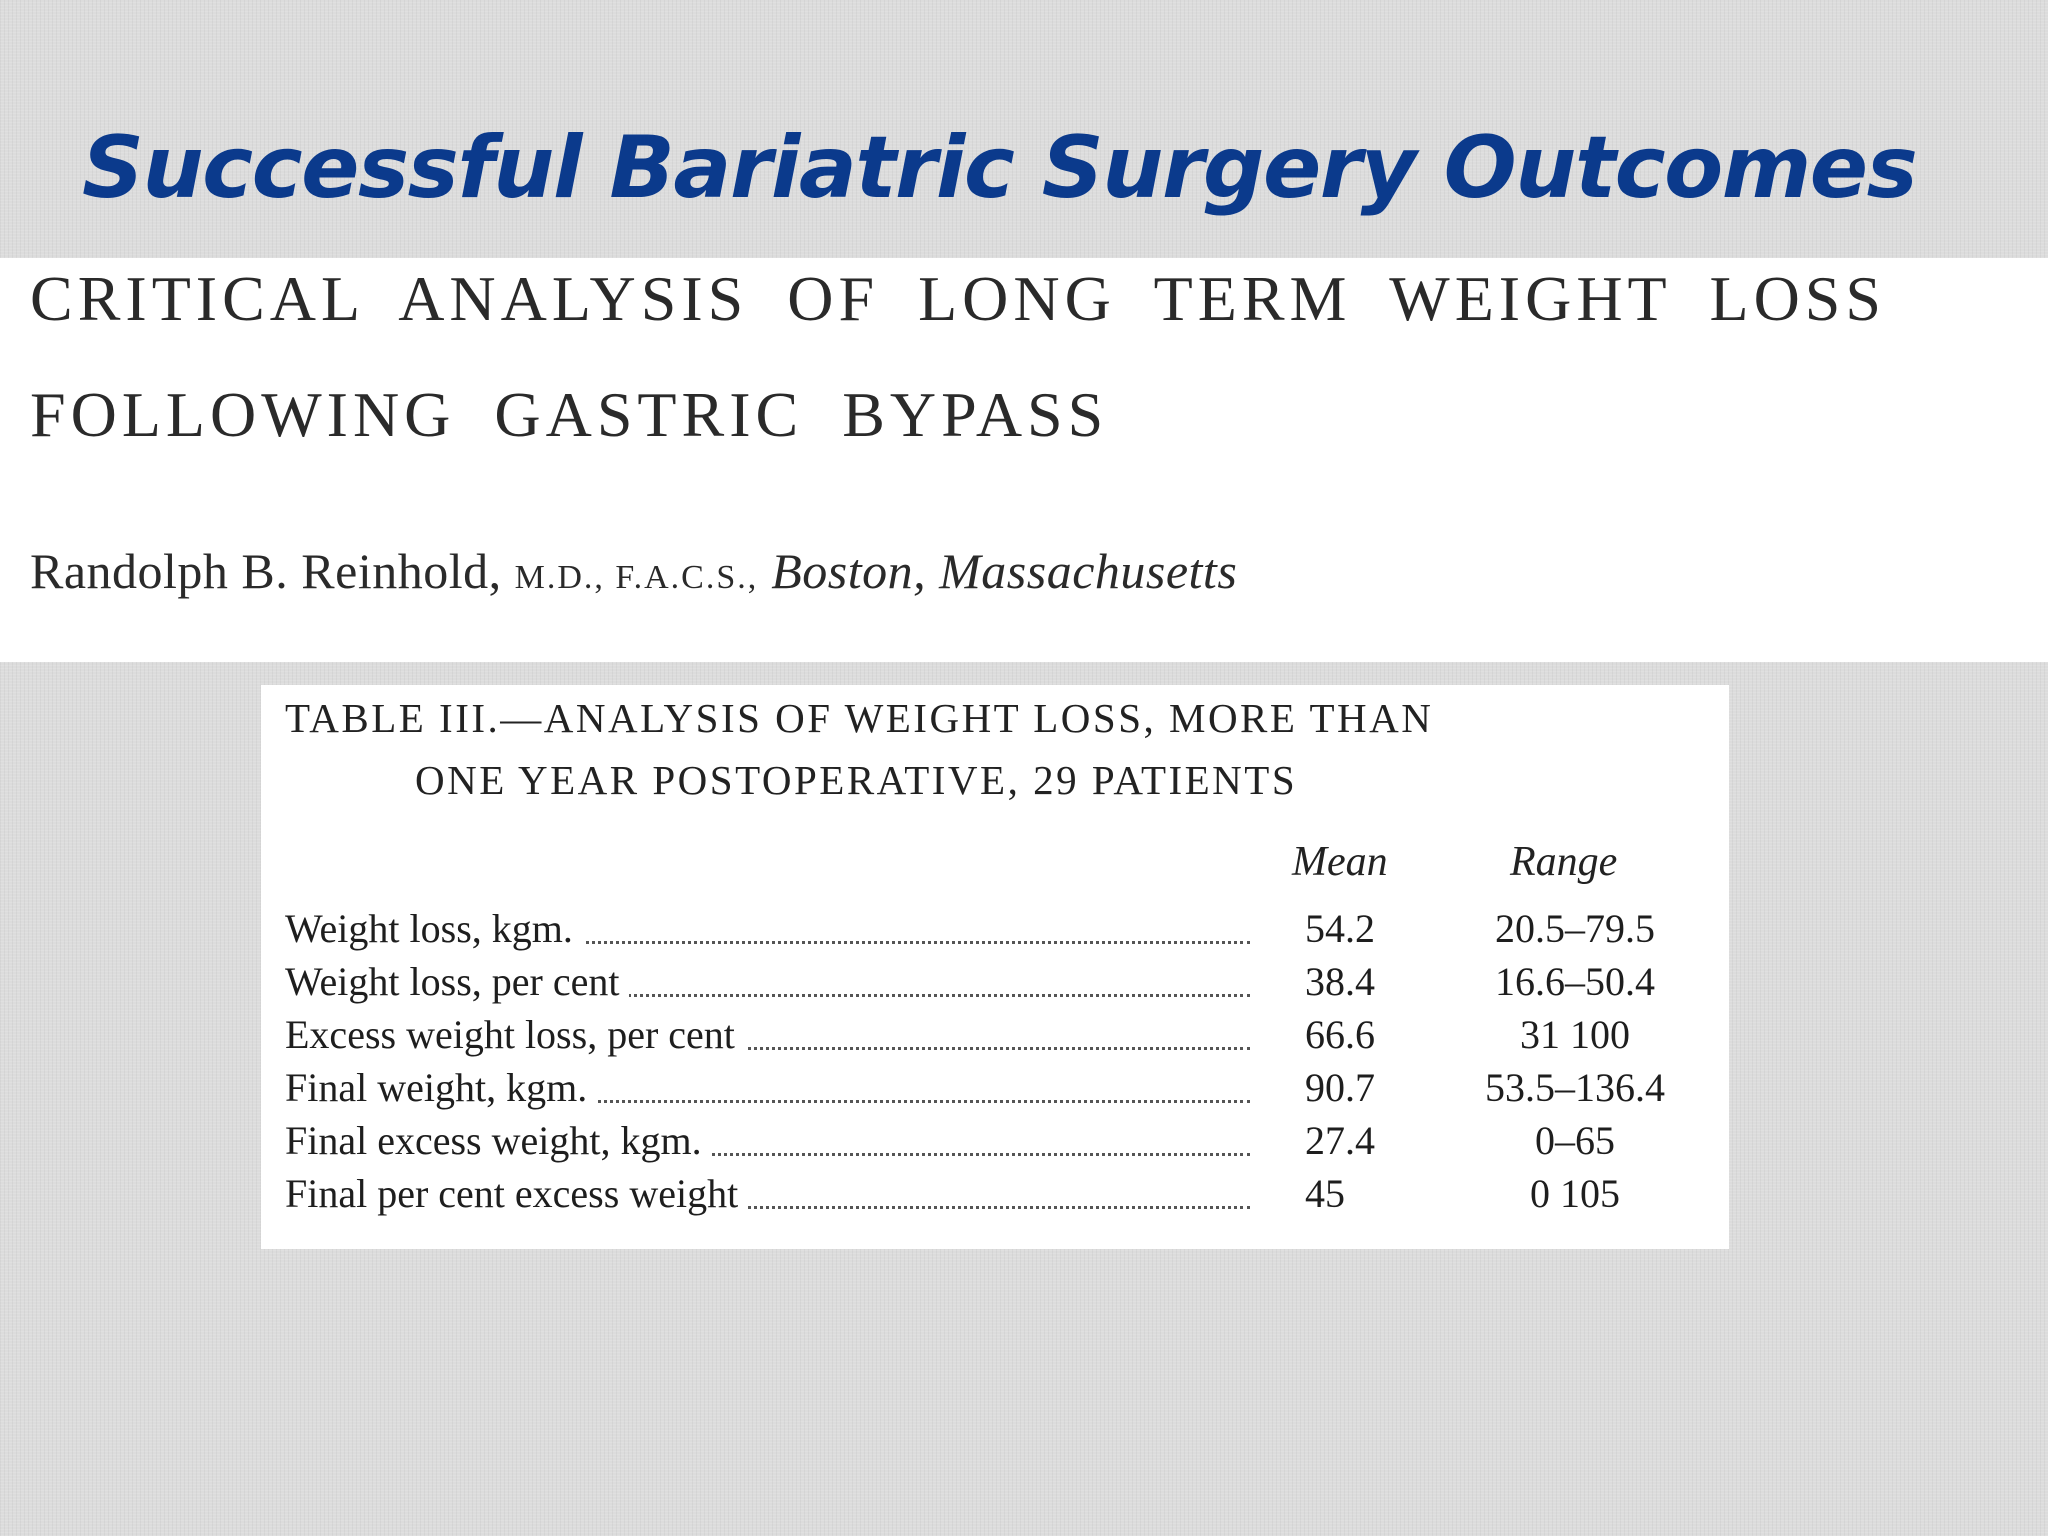  Describe the element at coordinates (1575, 1034) in the screenshot. I see `row-range: 31 100` at that location.